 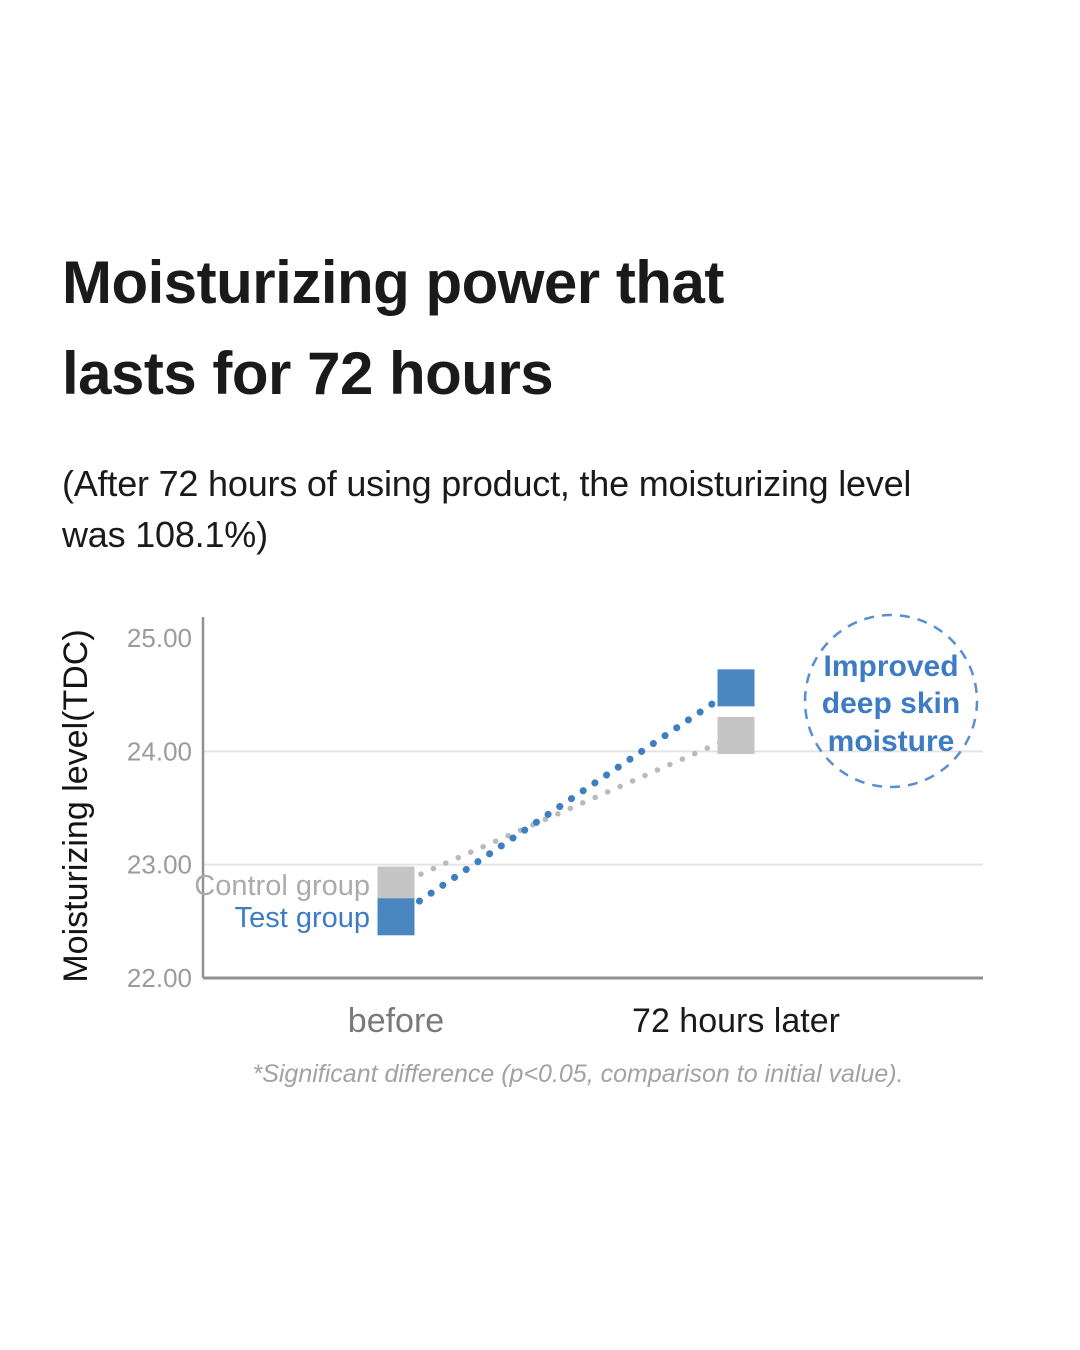 What do you see at coordinates (159, 638) in the screenshot?
I see `y-tick-label: 25.00` at bounding box center [159, 638].